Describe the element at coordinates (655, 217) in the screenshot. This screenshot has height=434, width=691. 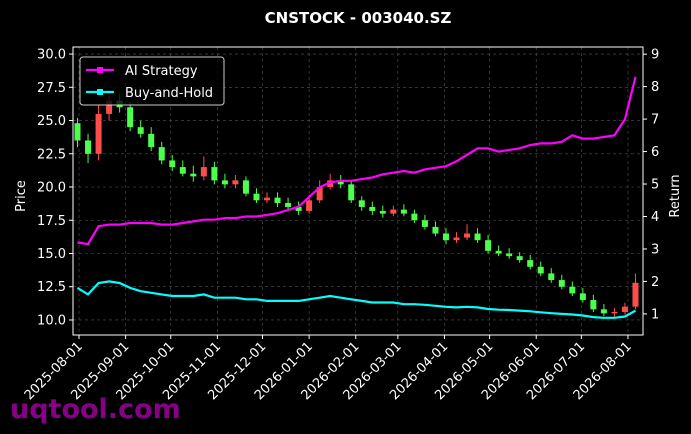
I see `y2-tick-label: 4` at that location.